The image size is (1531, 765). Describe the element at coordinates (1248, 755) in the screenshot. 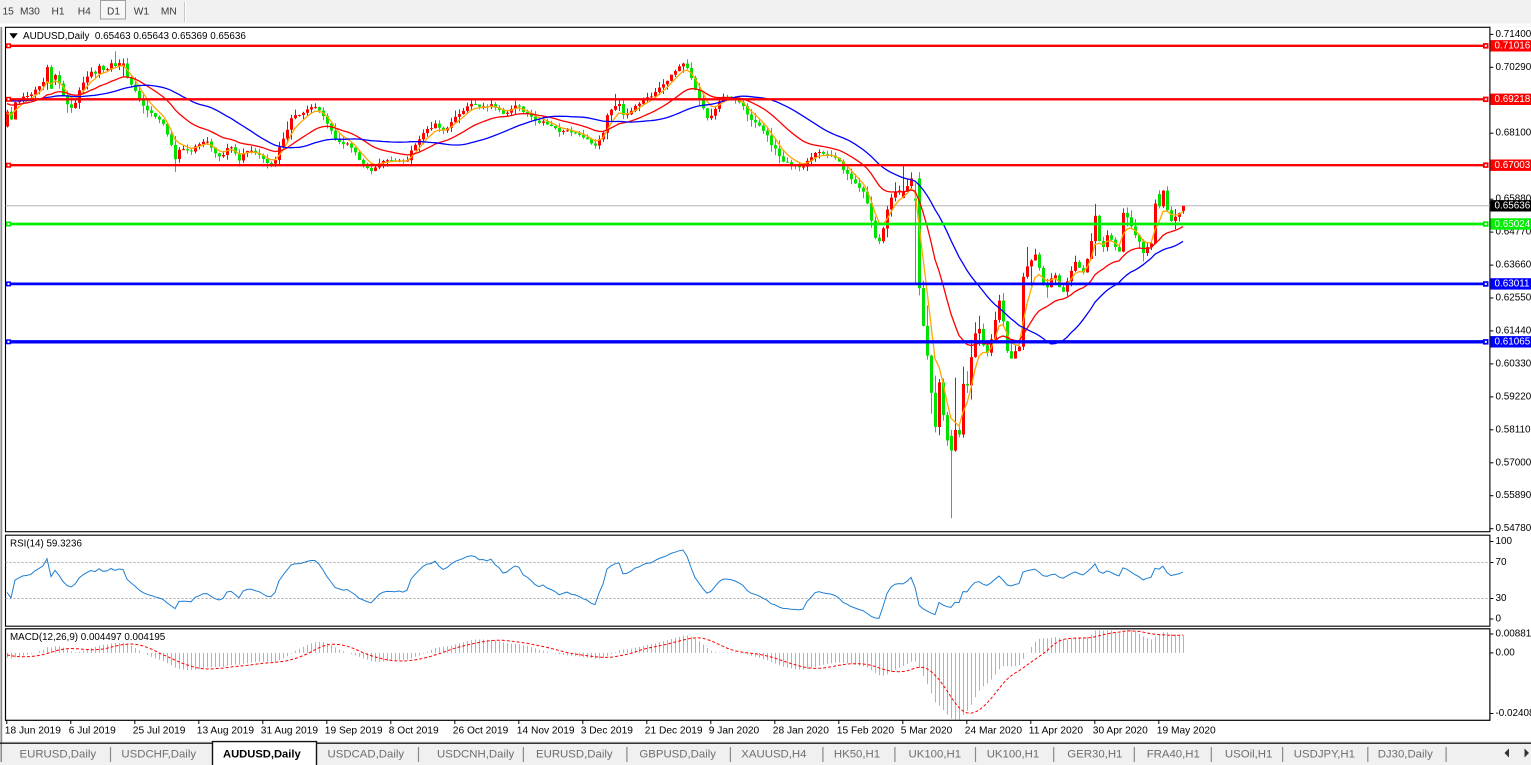

I see `svg-text: USOil,H1` at that location.